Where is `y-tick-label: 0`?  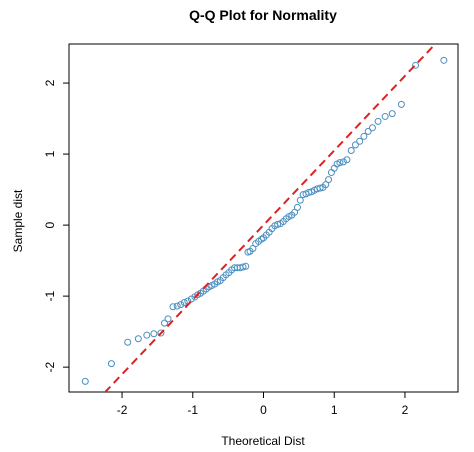 y-tick-label: 0 is located at coordinates (50, 224).